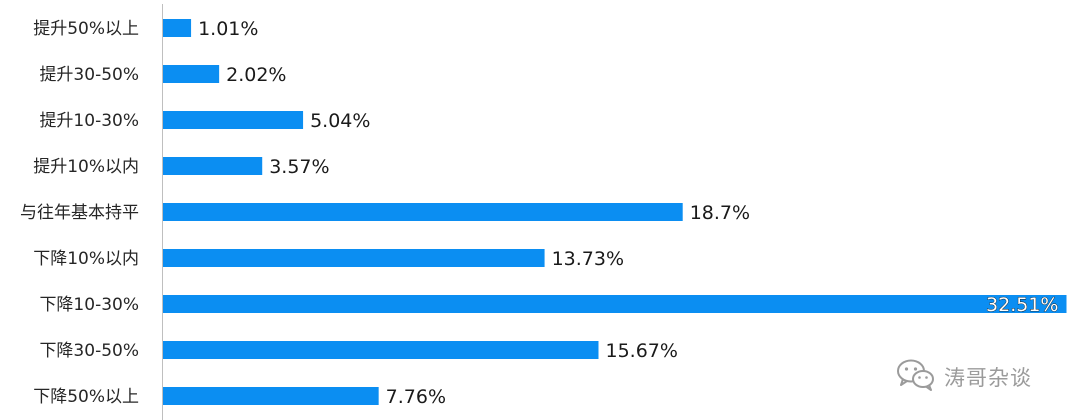 The height and width of the screenshot is (420, 1080). What do you see at coordinates (86, 259) in the screenshot?
I see `category-label: 下降10%以内` at bounding box center [86, 259].